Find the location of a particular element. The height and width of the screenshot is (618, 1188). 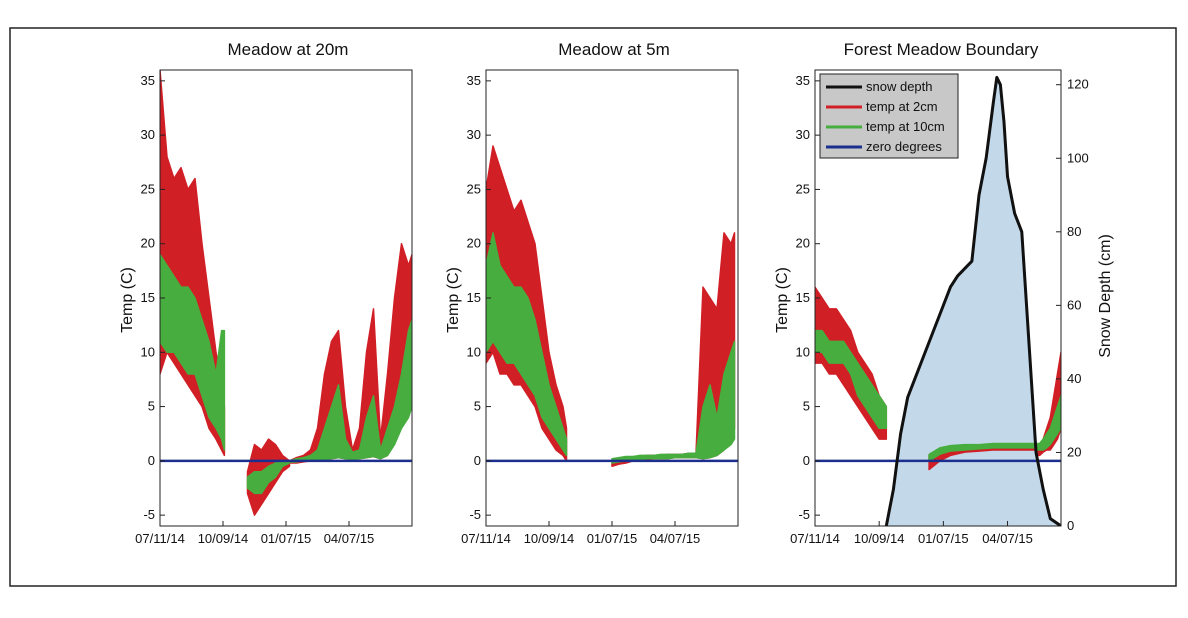

legend-label-temp-2cm: temp at 2cm is located at coordinates (902, 106).